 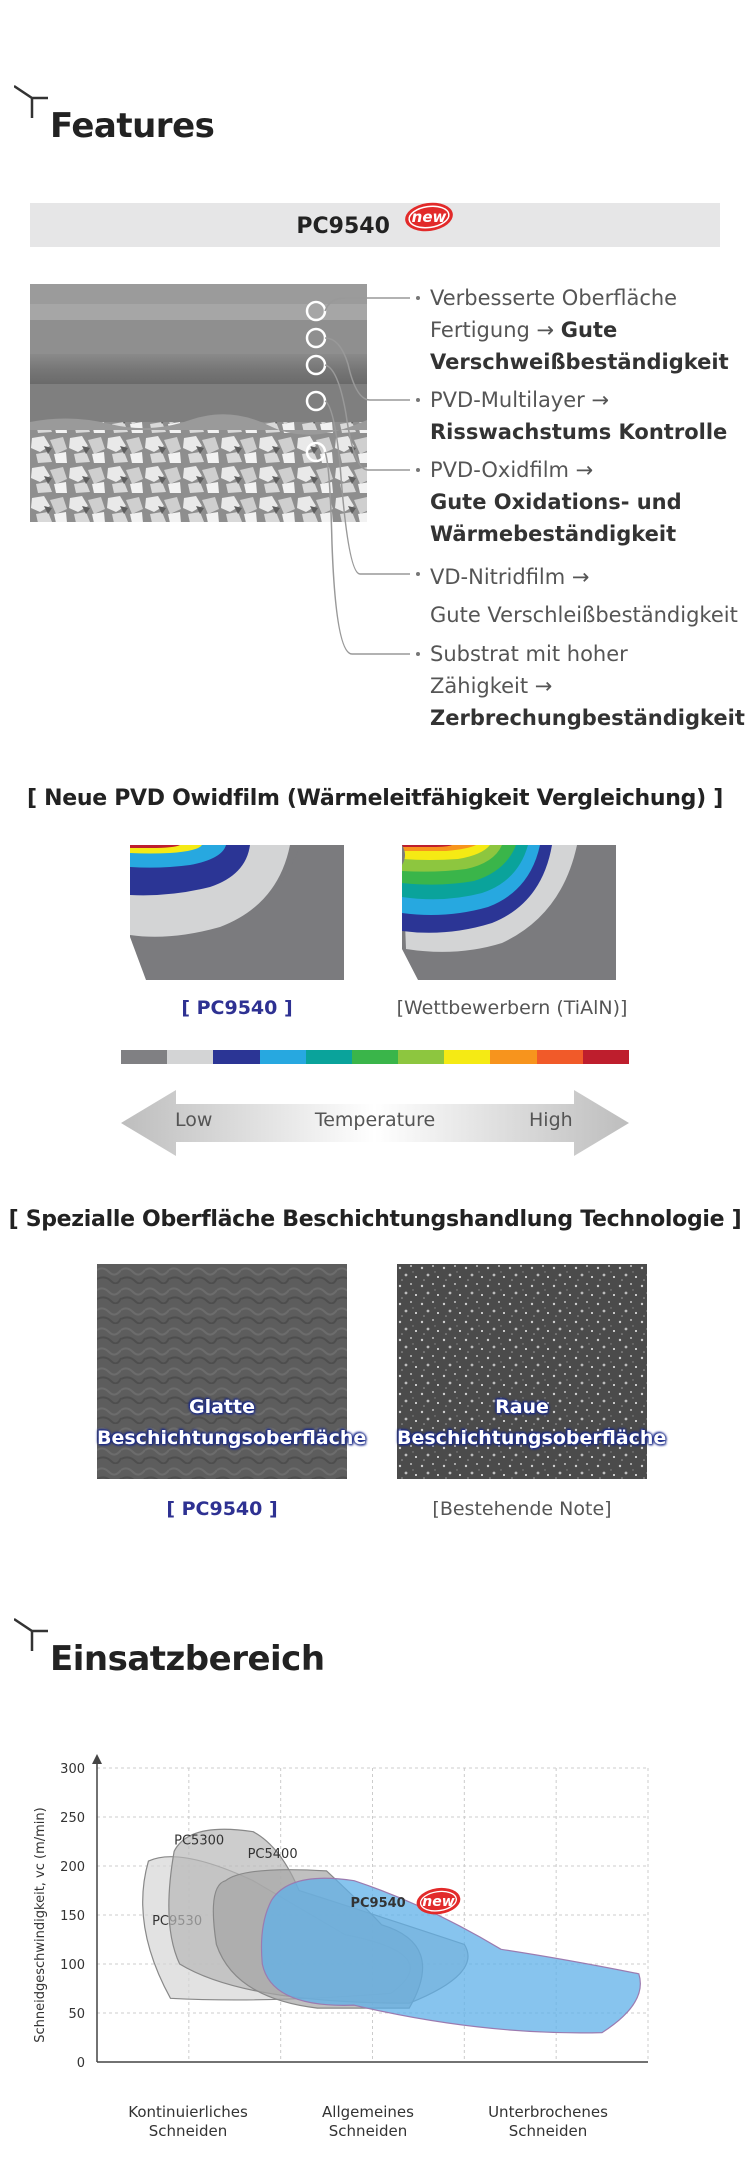 I want to click on competitor-thermal-image, so click(x=509, y=912).